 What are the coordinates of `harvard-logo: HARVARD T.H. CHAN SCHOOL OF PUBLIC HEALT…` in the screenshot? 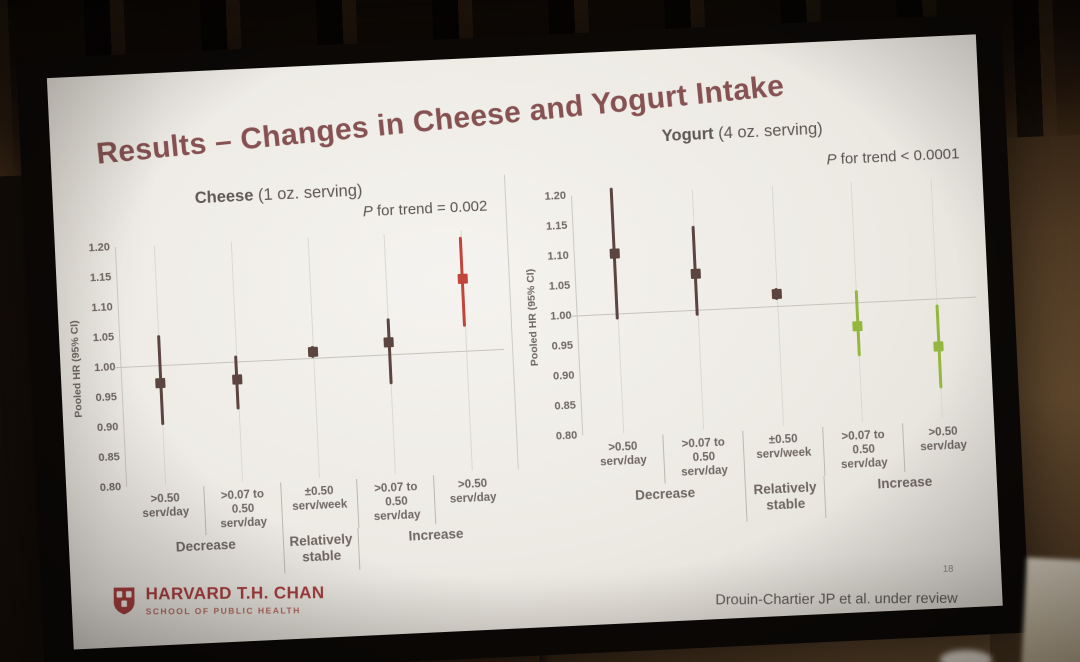 It's located at (218, 599).